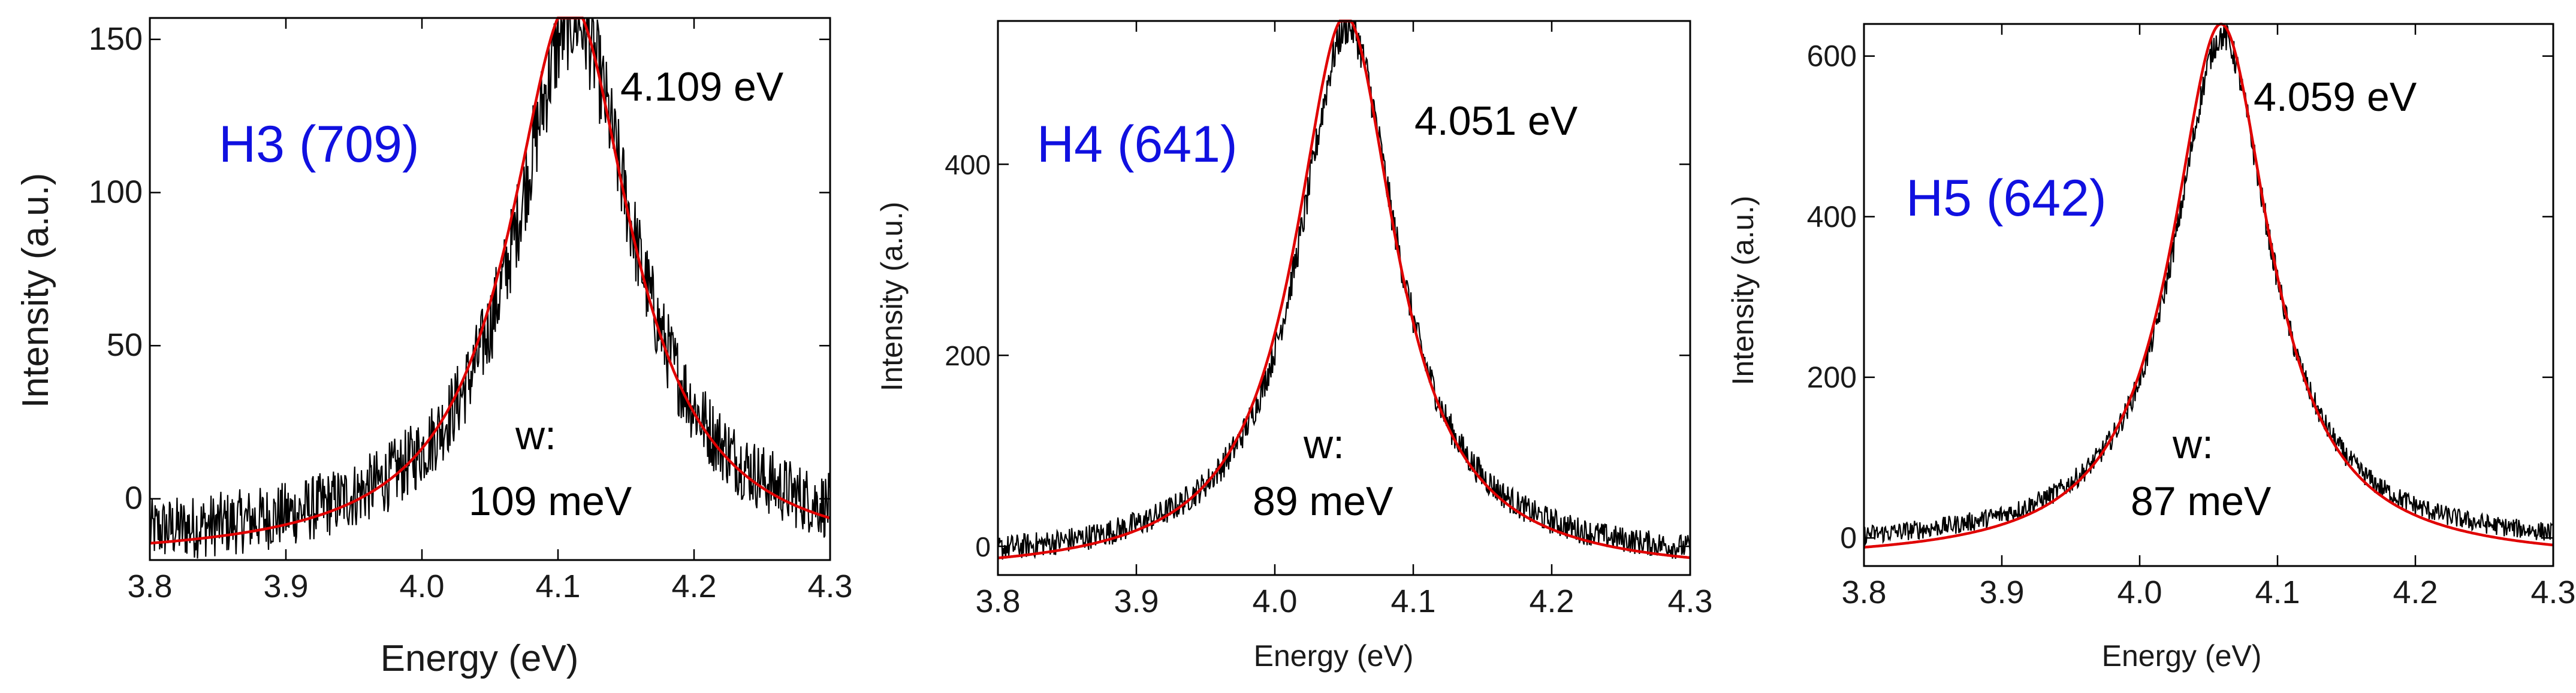 The height and width of the screenshot is (693, 2576). Describe the element at coordinates (489, 586) in the screenshot. I see `panel-h3-x-tick-labels: 3.8 3.9 4.0 4.1 4.2 4.3` at that location.